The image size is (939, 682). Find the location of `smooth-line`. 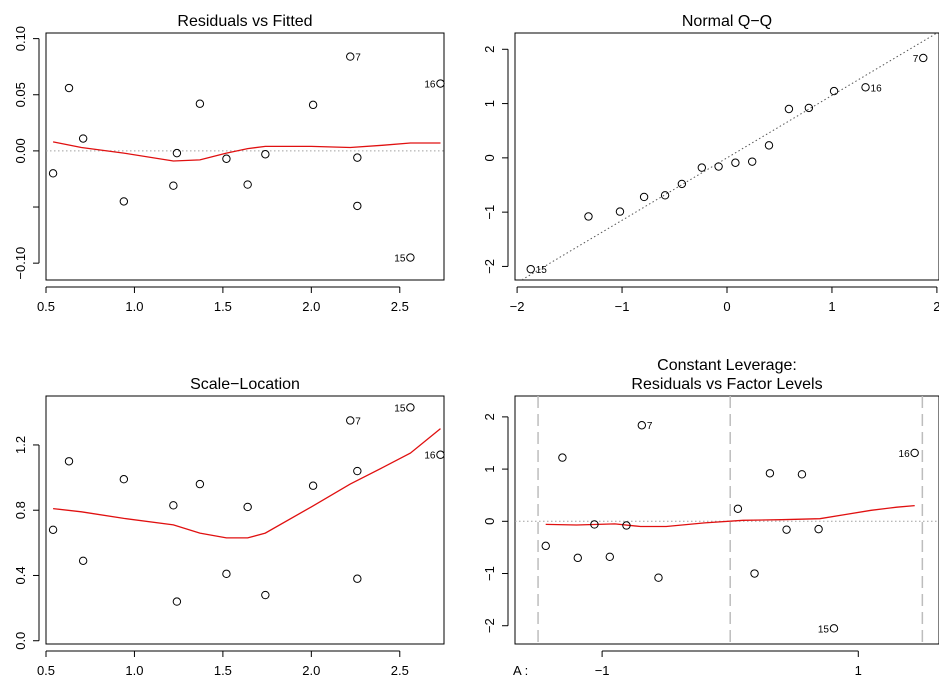

smooth-line is located at coordinates (730, 516).